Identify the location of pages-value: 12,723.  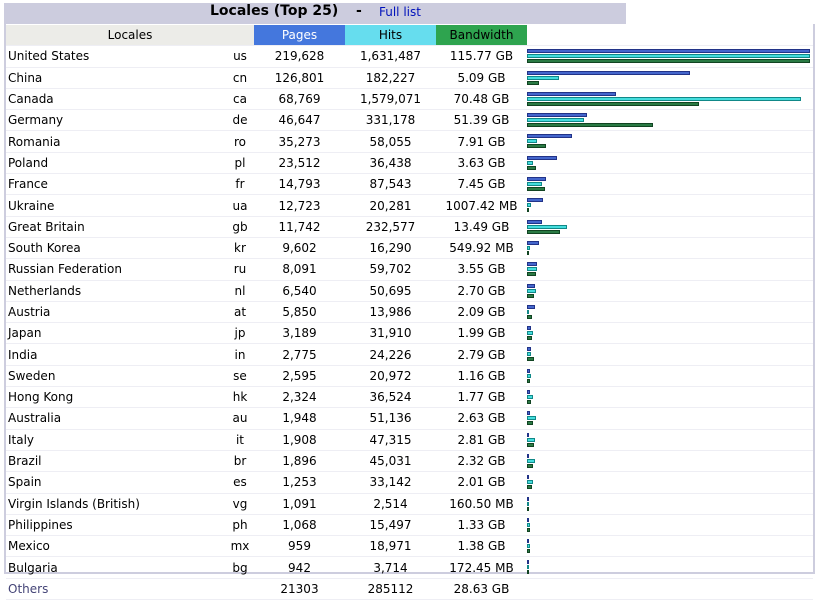
(299, 205).